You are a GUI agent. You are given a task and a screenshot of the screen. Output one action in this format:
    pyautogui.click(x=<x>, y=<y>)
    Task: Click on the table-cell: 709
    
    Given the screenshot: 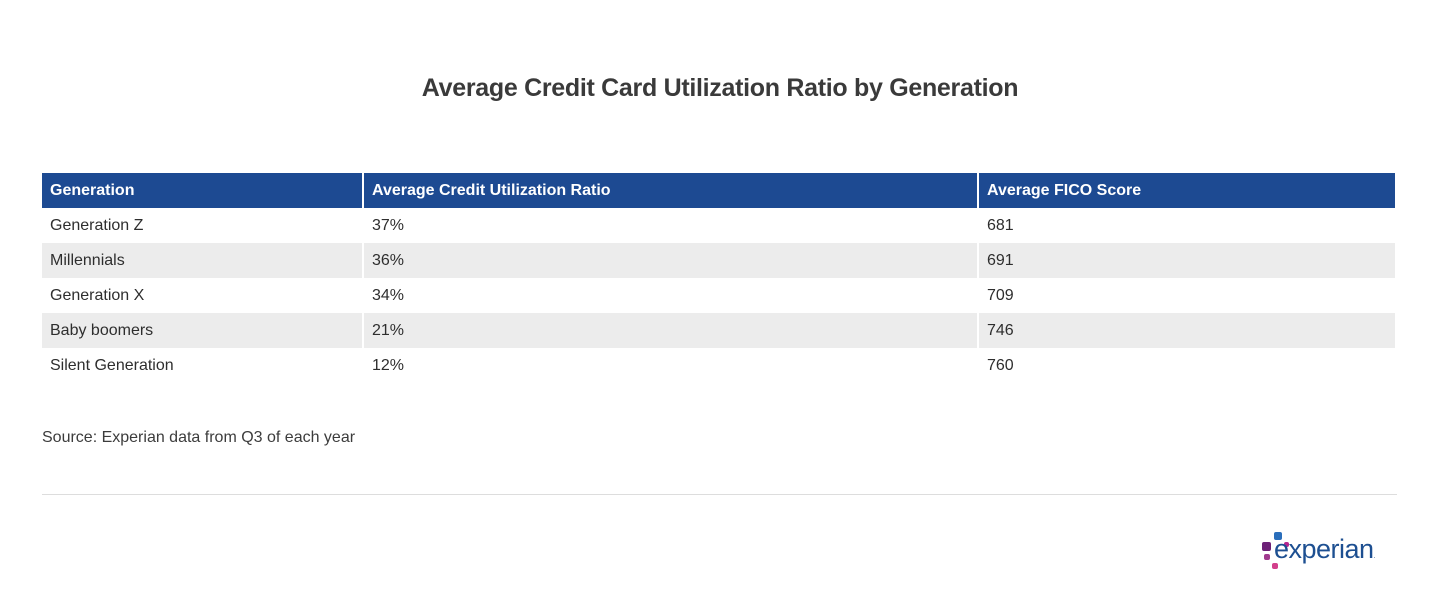 What is the action you would take?
    pyautogui.click(x=1000, y=295)
    